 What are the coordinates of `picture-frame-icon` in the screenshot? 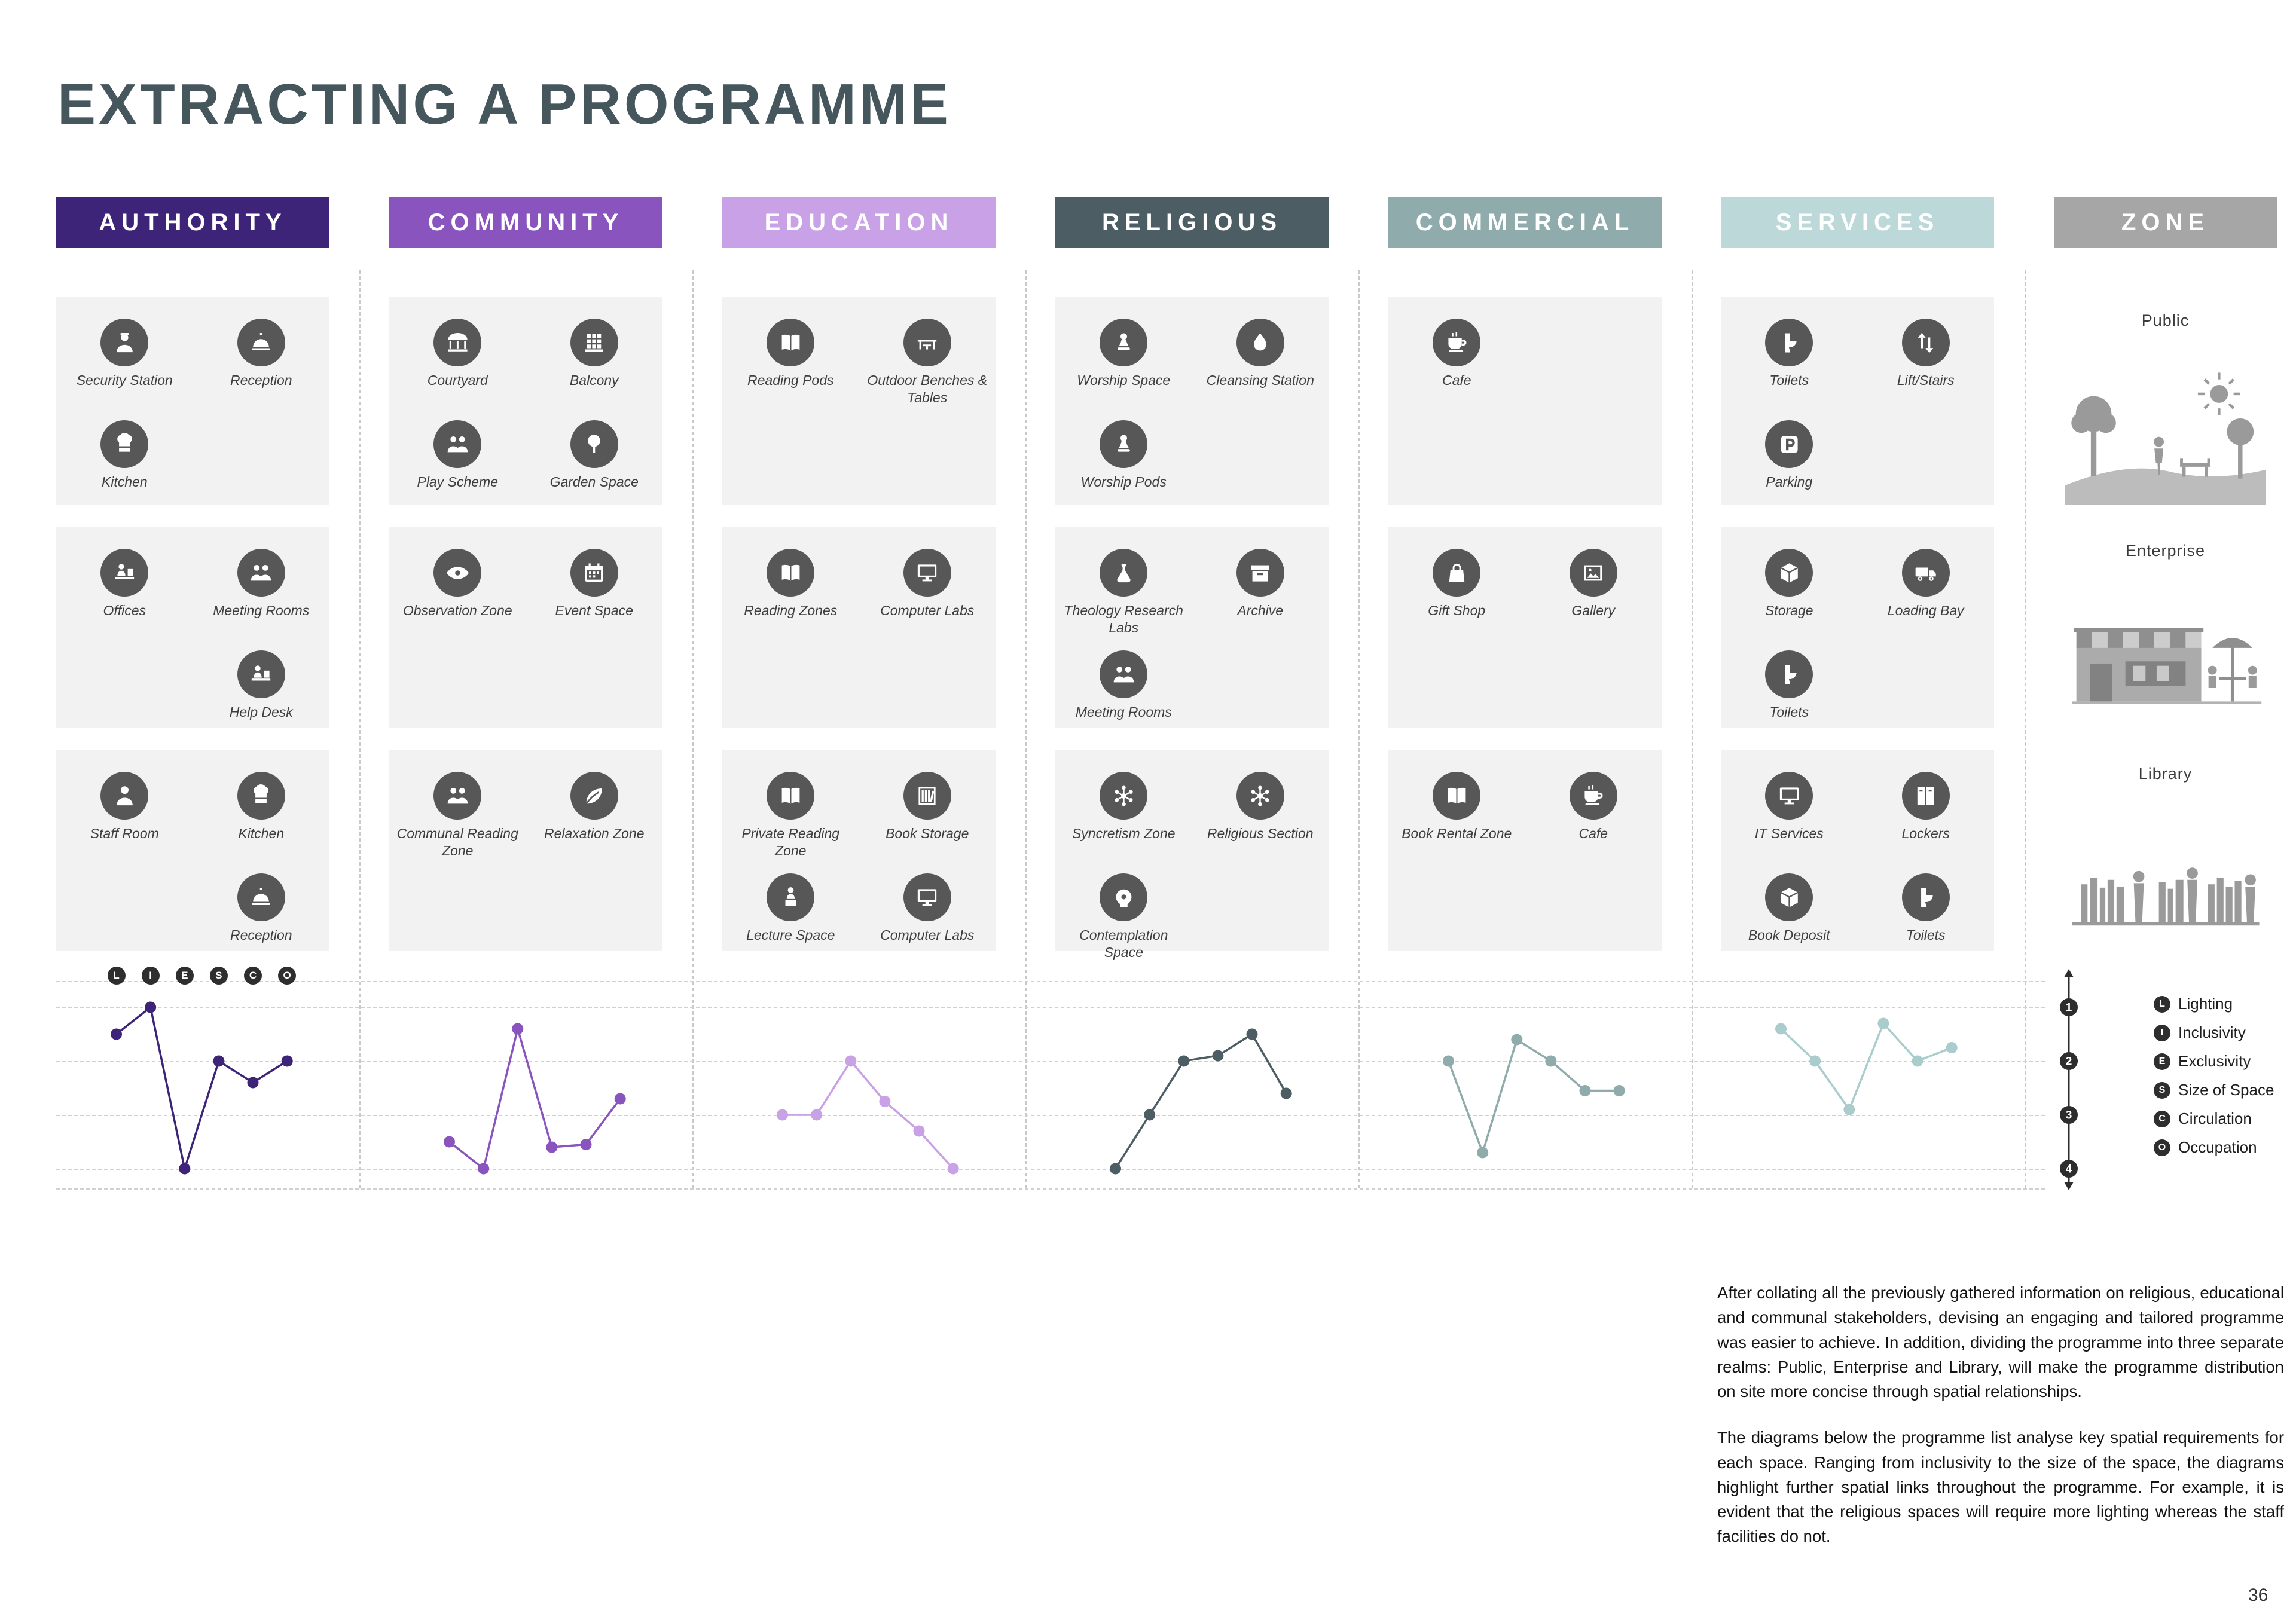 It's located at (1593, 573).